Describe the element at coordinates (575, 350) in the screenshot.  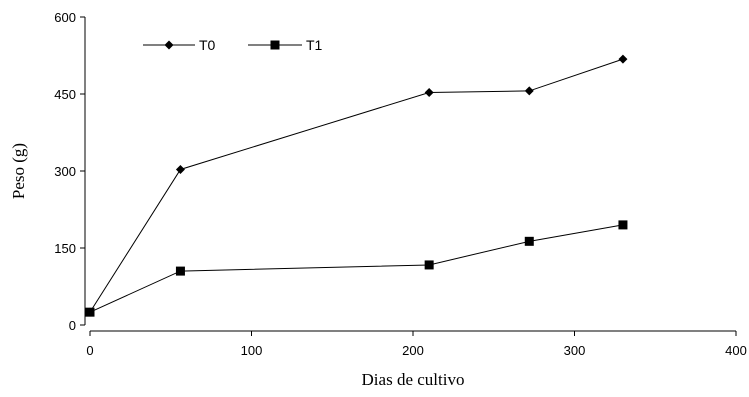
I see `x-tick-label: 300` at that location.